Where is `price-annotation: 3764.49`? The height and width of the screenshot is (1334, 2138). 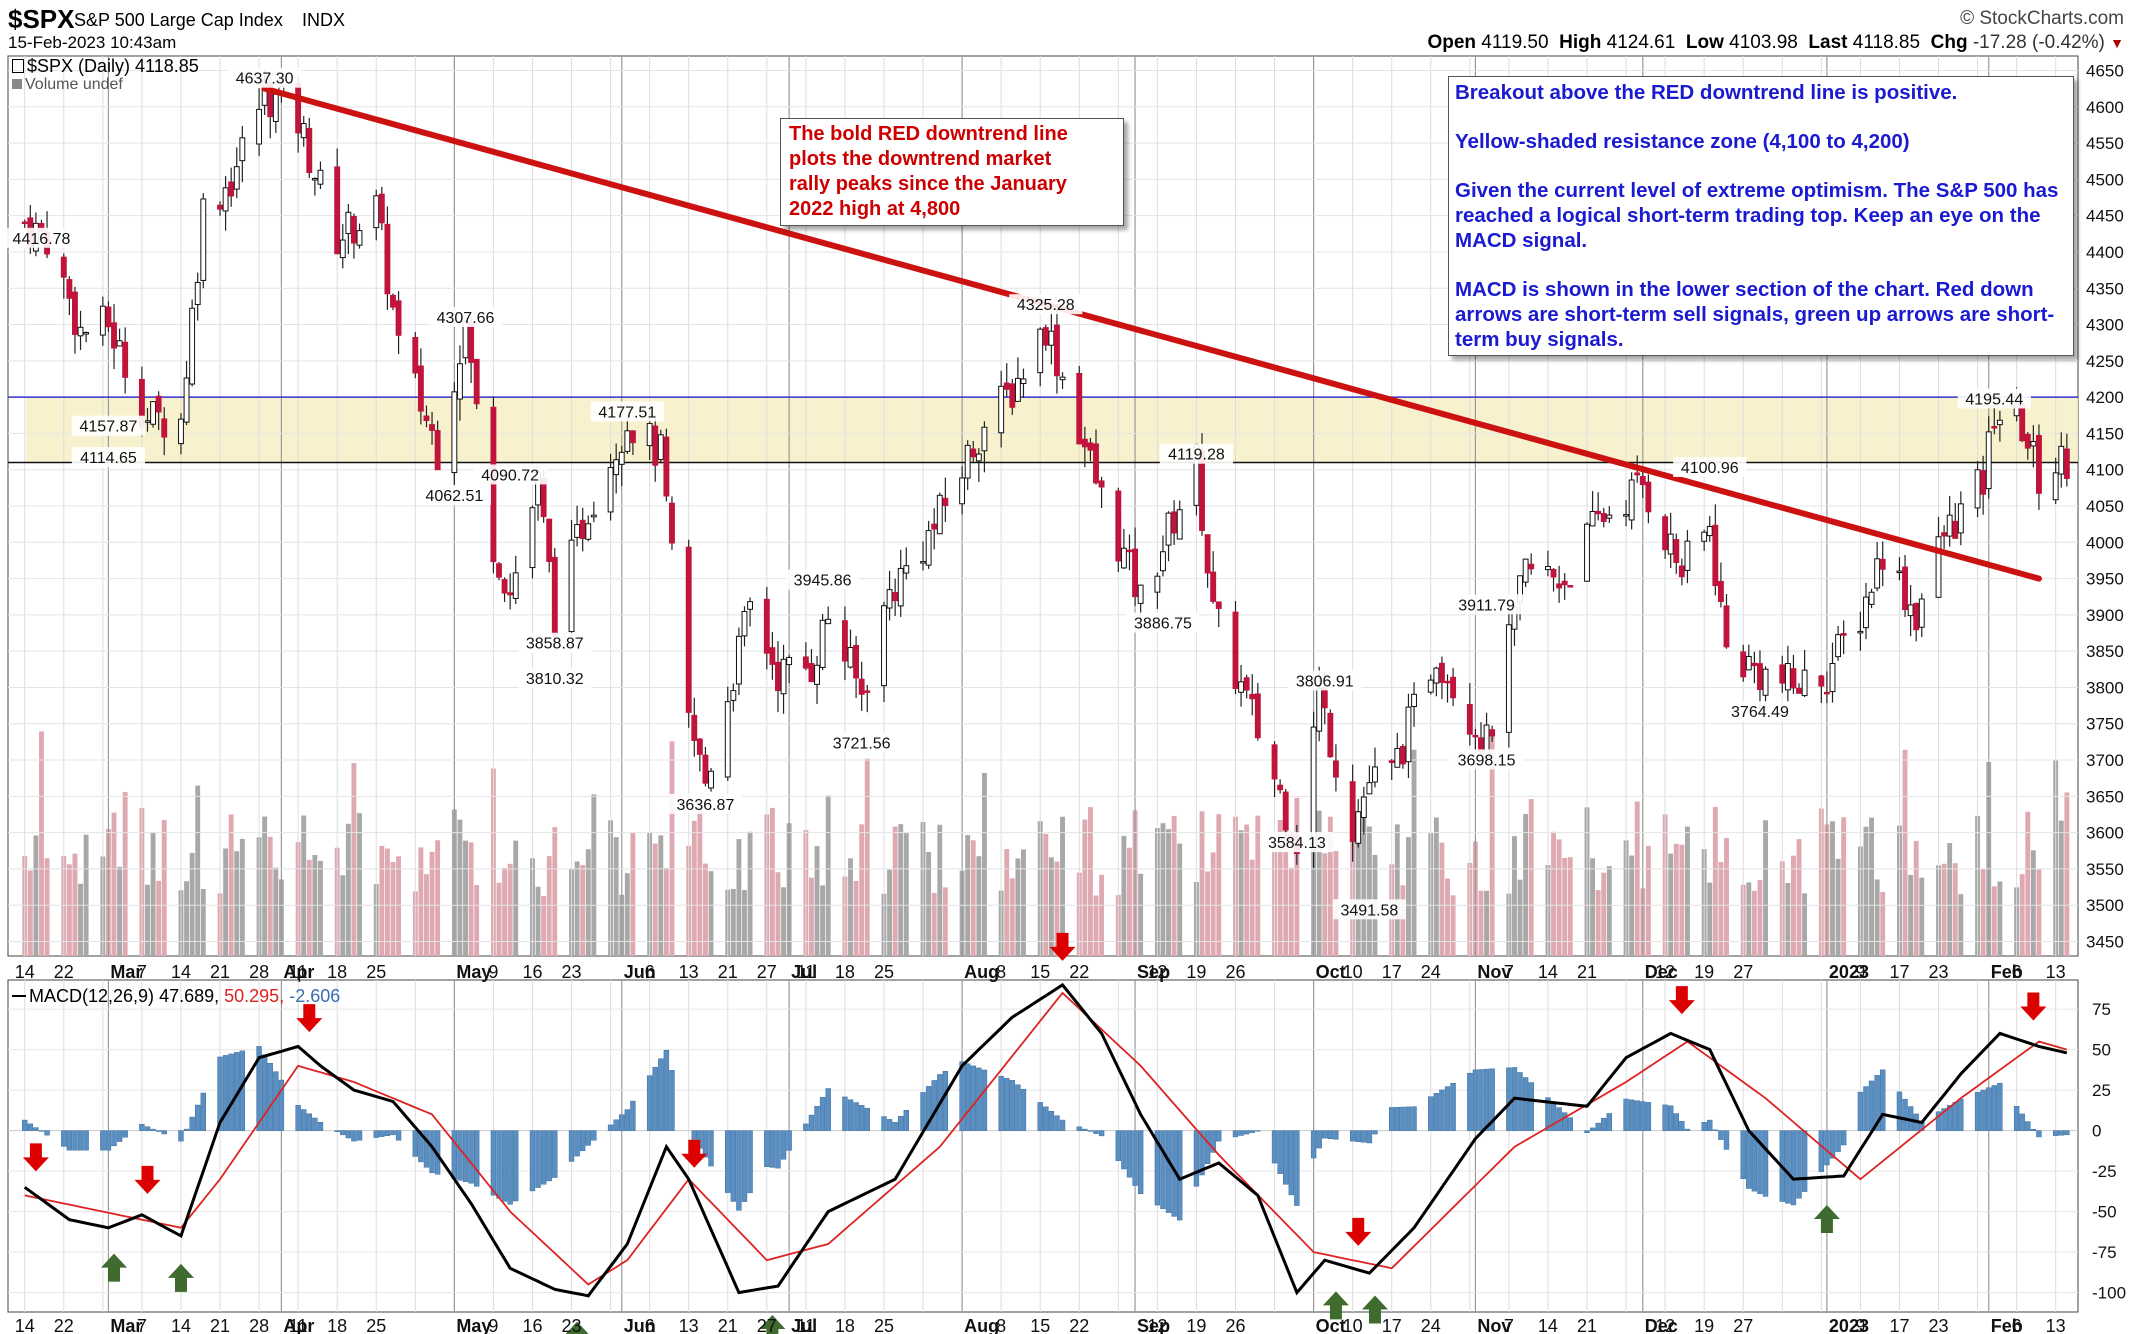
price-annotation: 3764.49 is located at coordinates (1760, 712).